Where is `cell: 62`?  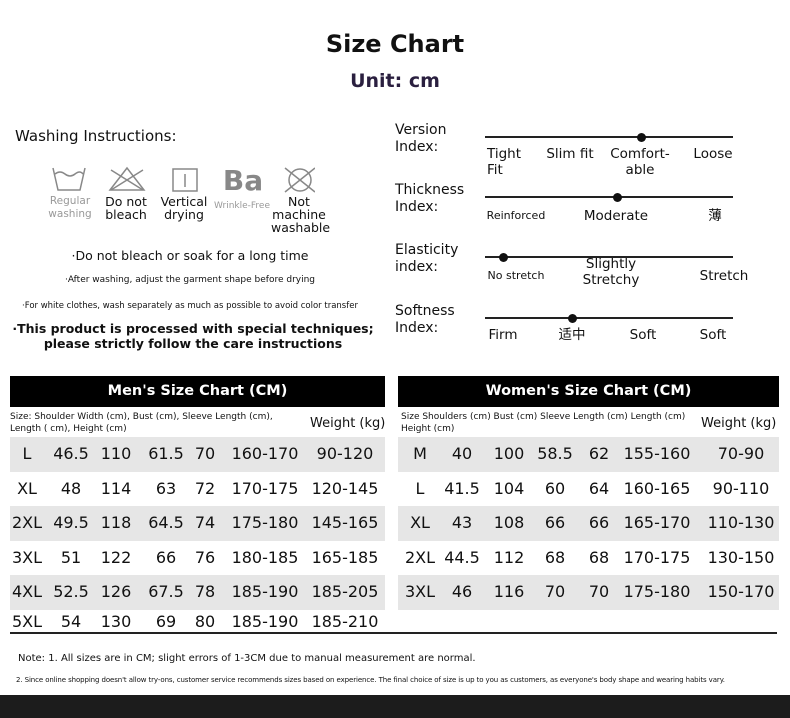
cell: 62 is located at coordinates (599, 453).